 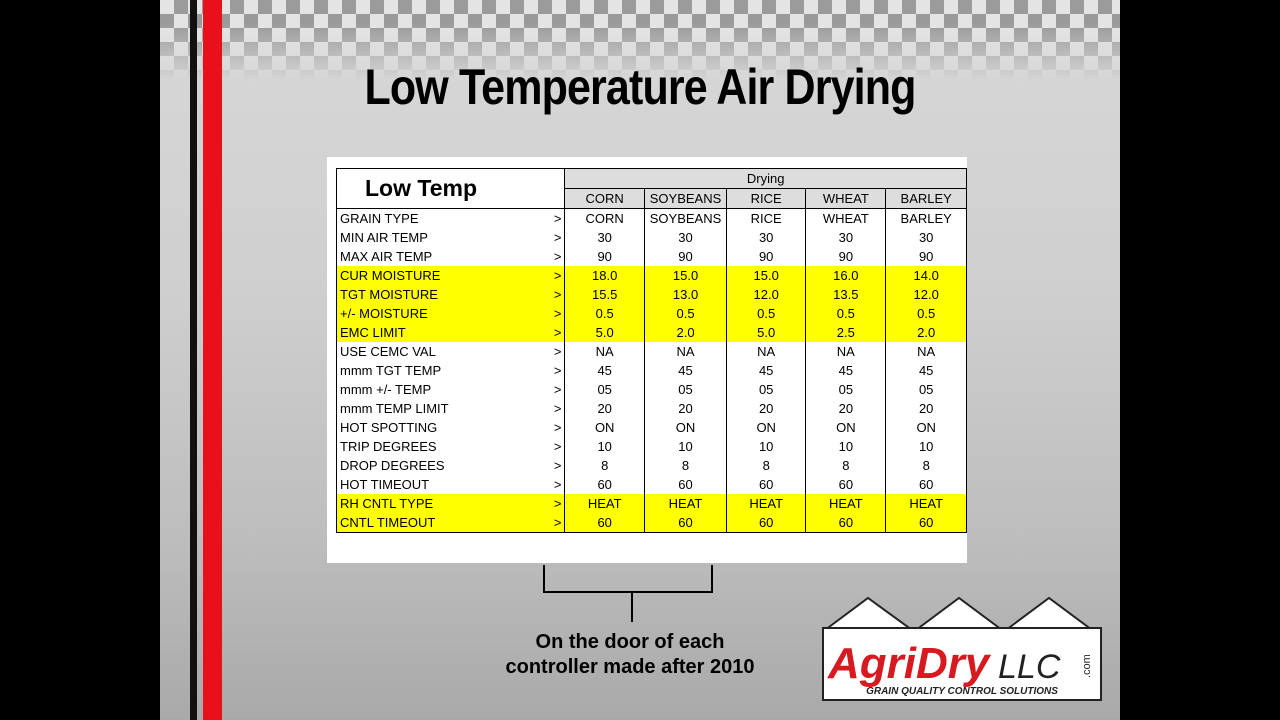 What do you see at coordinates (373, 332) in the screenshot?
I see `row-label: EMC LIMIT` at bounding box center [373, 332].